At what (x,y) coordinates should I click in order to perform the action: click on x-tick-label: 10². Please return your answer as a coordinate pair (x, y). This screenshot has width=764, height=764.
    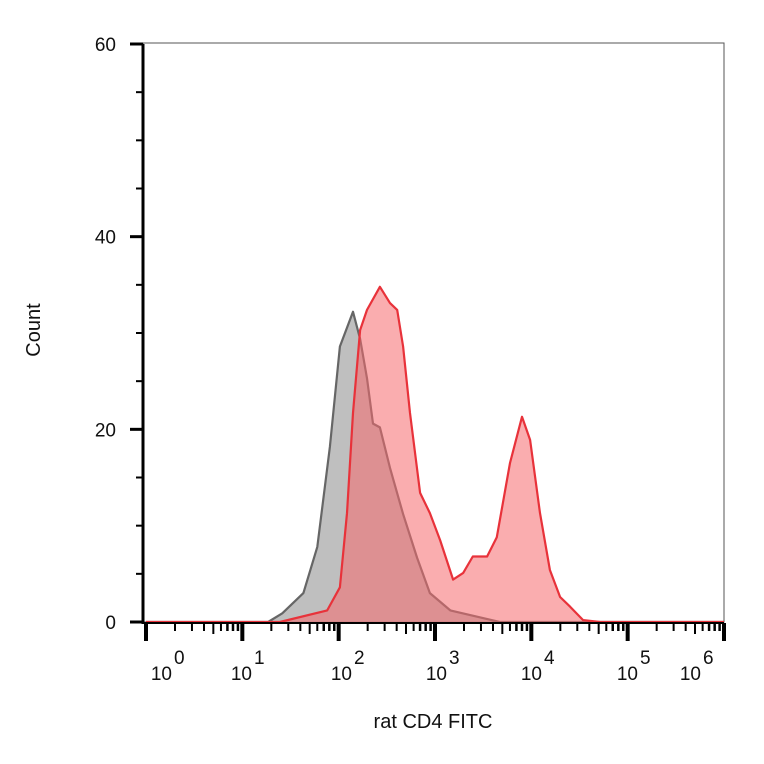
    Looking at the image, I should click on (348, 666).